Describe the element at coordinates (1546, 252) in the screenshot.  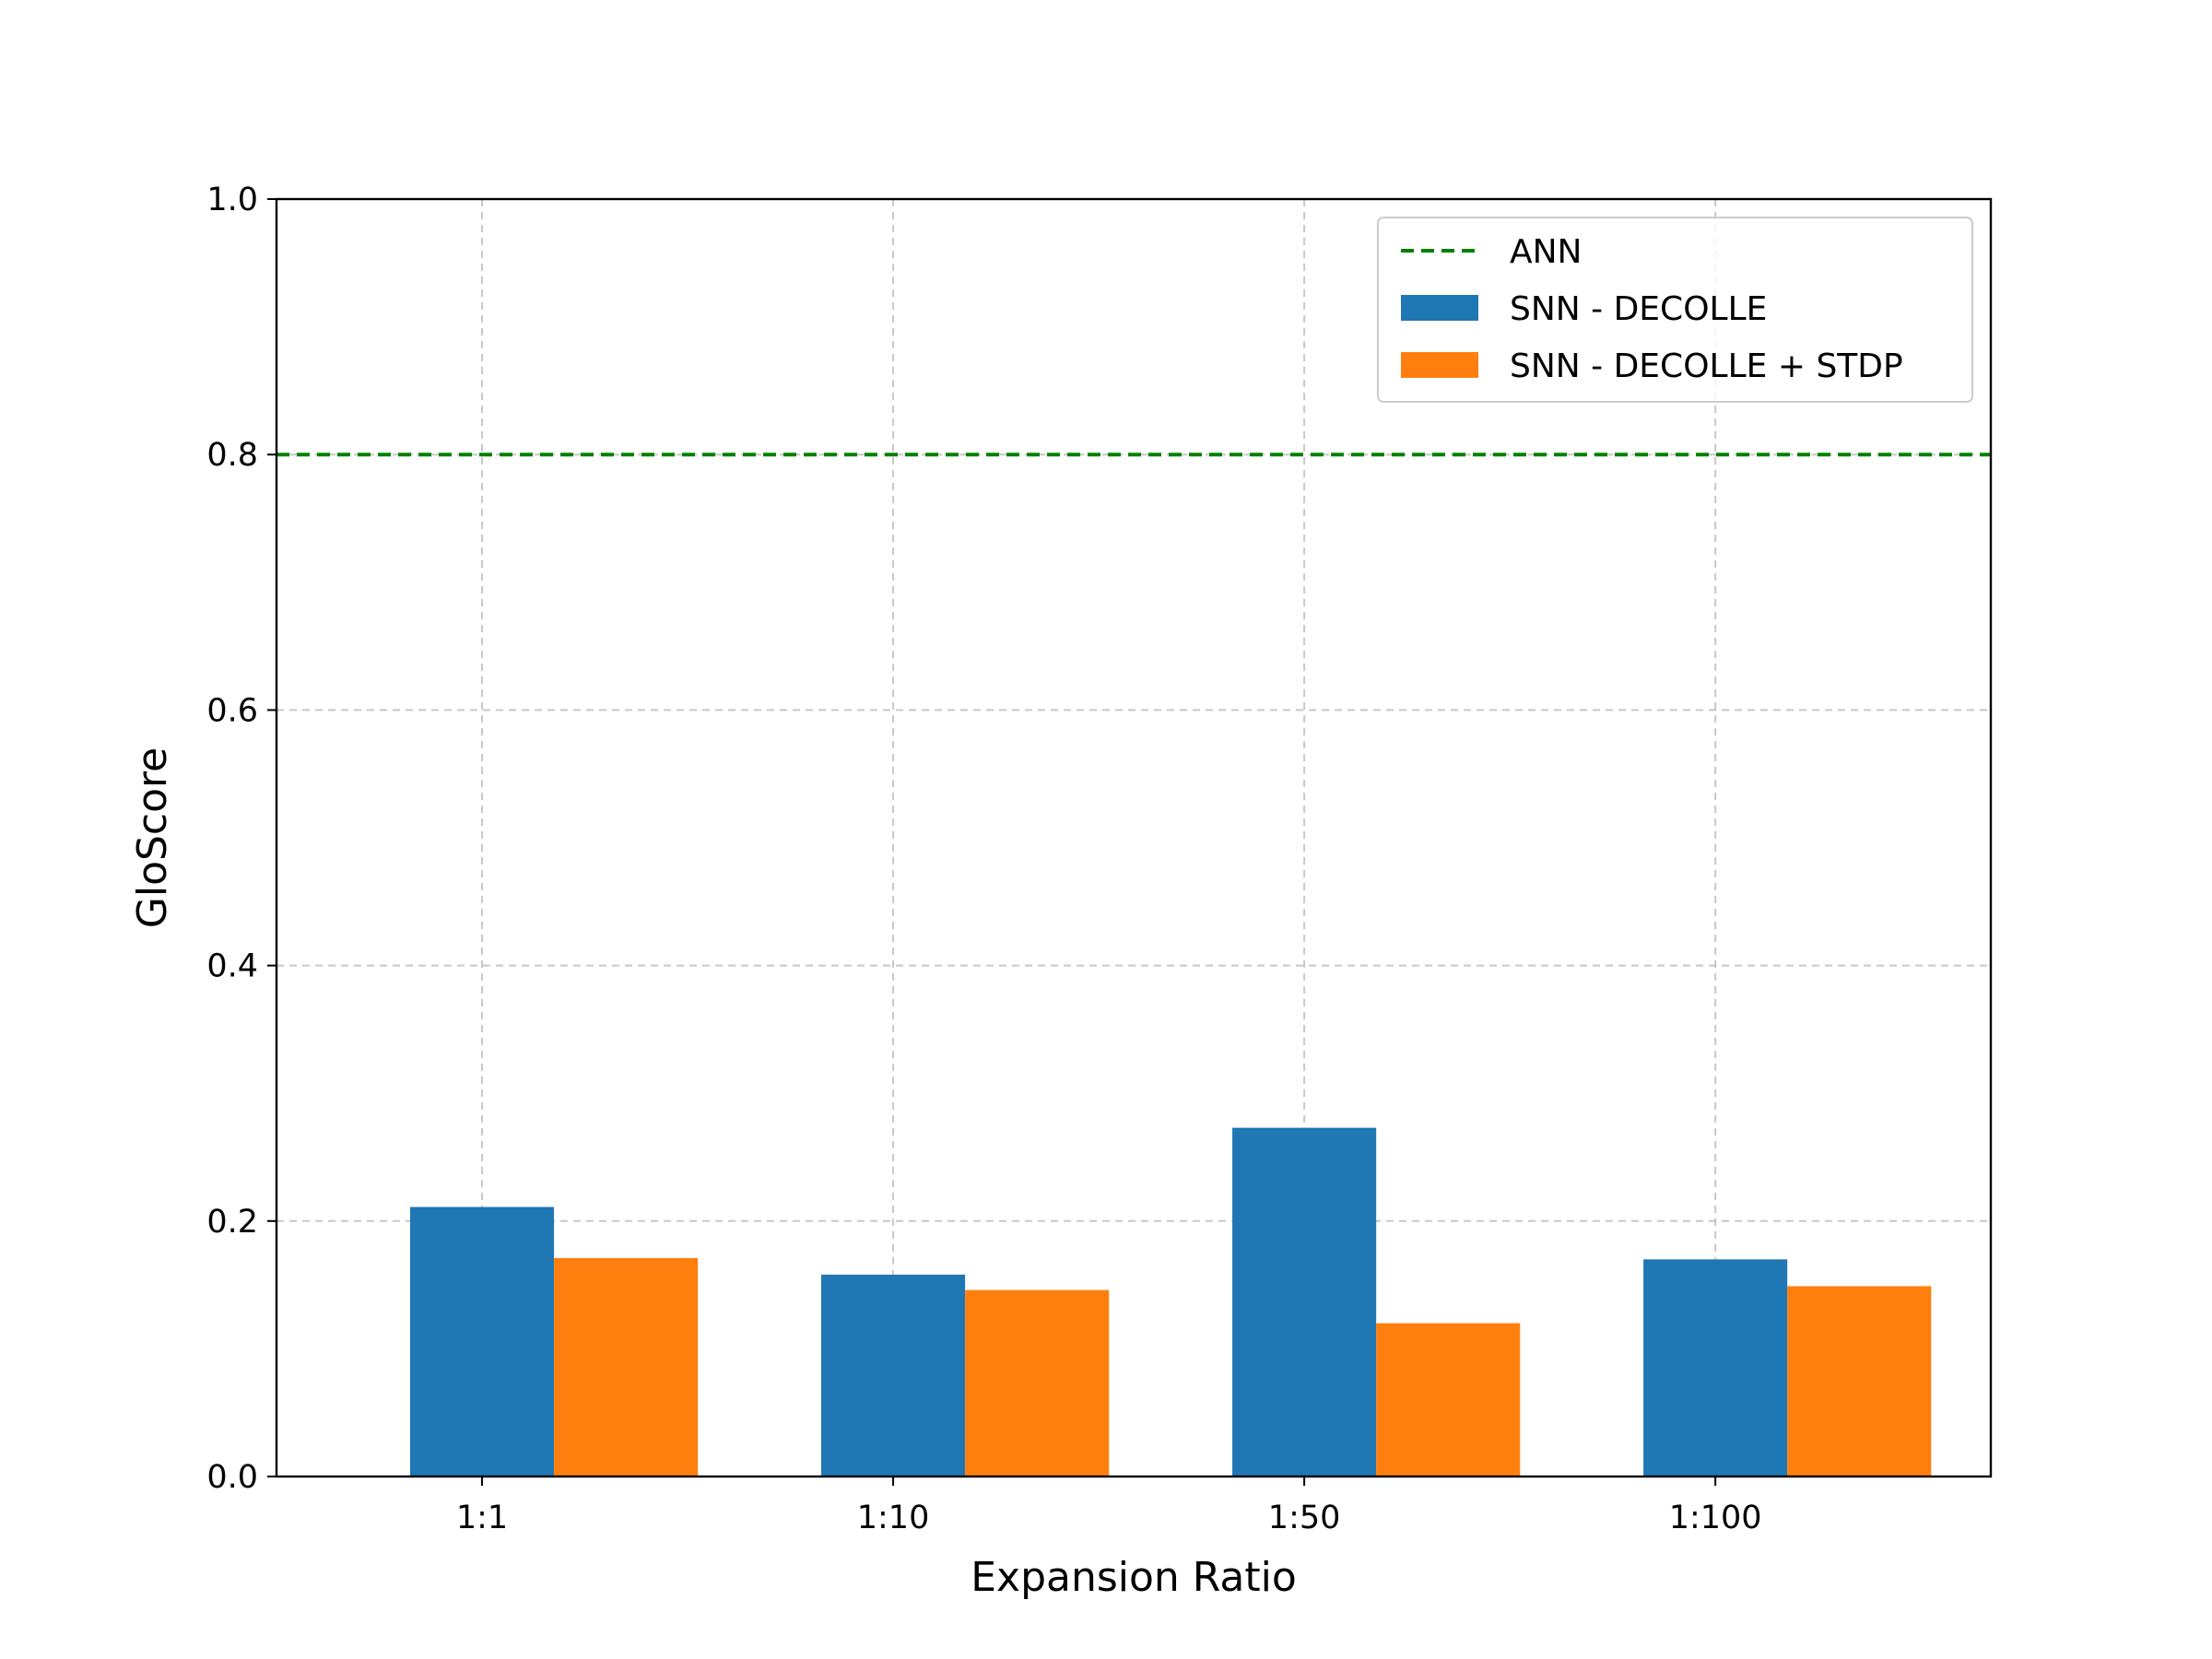
I see `legend-label: ANN` at that location.